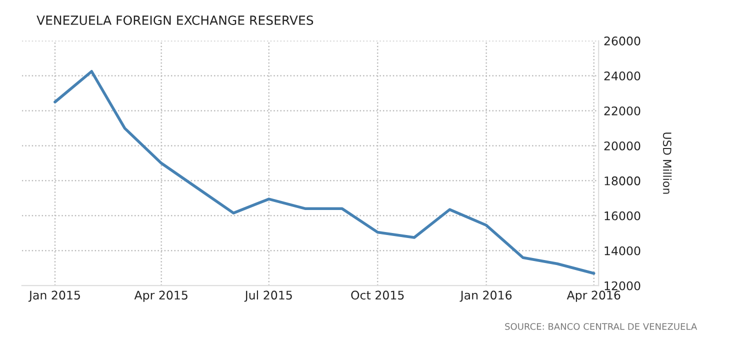  Describe the element at coordinates (377, 295) in the screenshot. I see `x-tick-label: Oct 2015` at that location.